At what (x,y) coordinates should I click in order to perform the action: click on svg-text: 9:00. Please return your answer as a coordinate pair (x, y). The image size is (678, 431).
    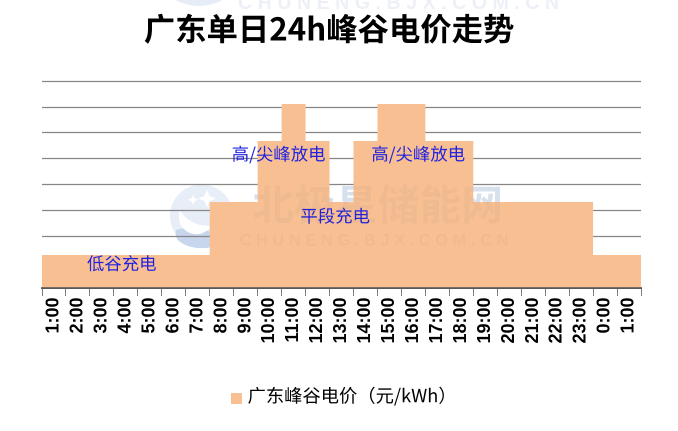
    Looking at the image, I should click on (244, 316).